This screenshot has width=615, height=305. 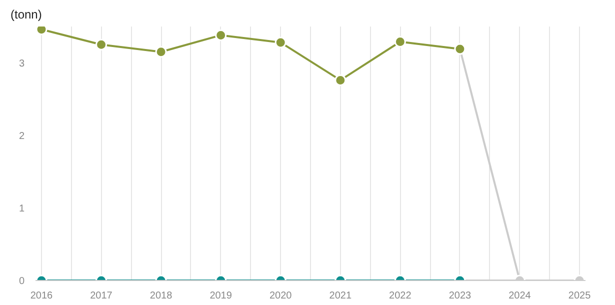 I want to click on x-tick-label: 2017, so click(x=101, y=296).